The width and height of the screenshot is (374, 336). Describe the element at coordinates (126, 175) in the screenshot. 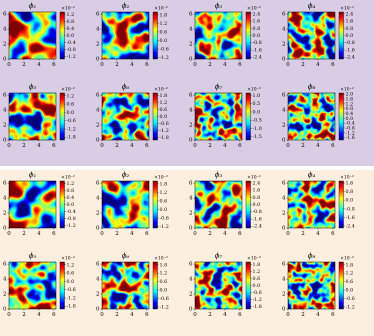

I see `subplot-title: ϕ₂` at that location.